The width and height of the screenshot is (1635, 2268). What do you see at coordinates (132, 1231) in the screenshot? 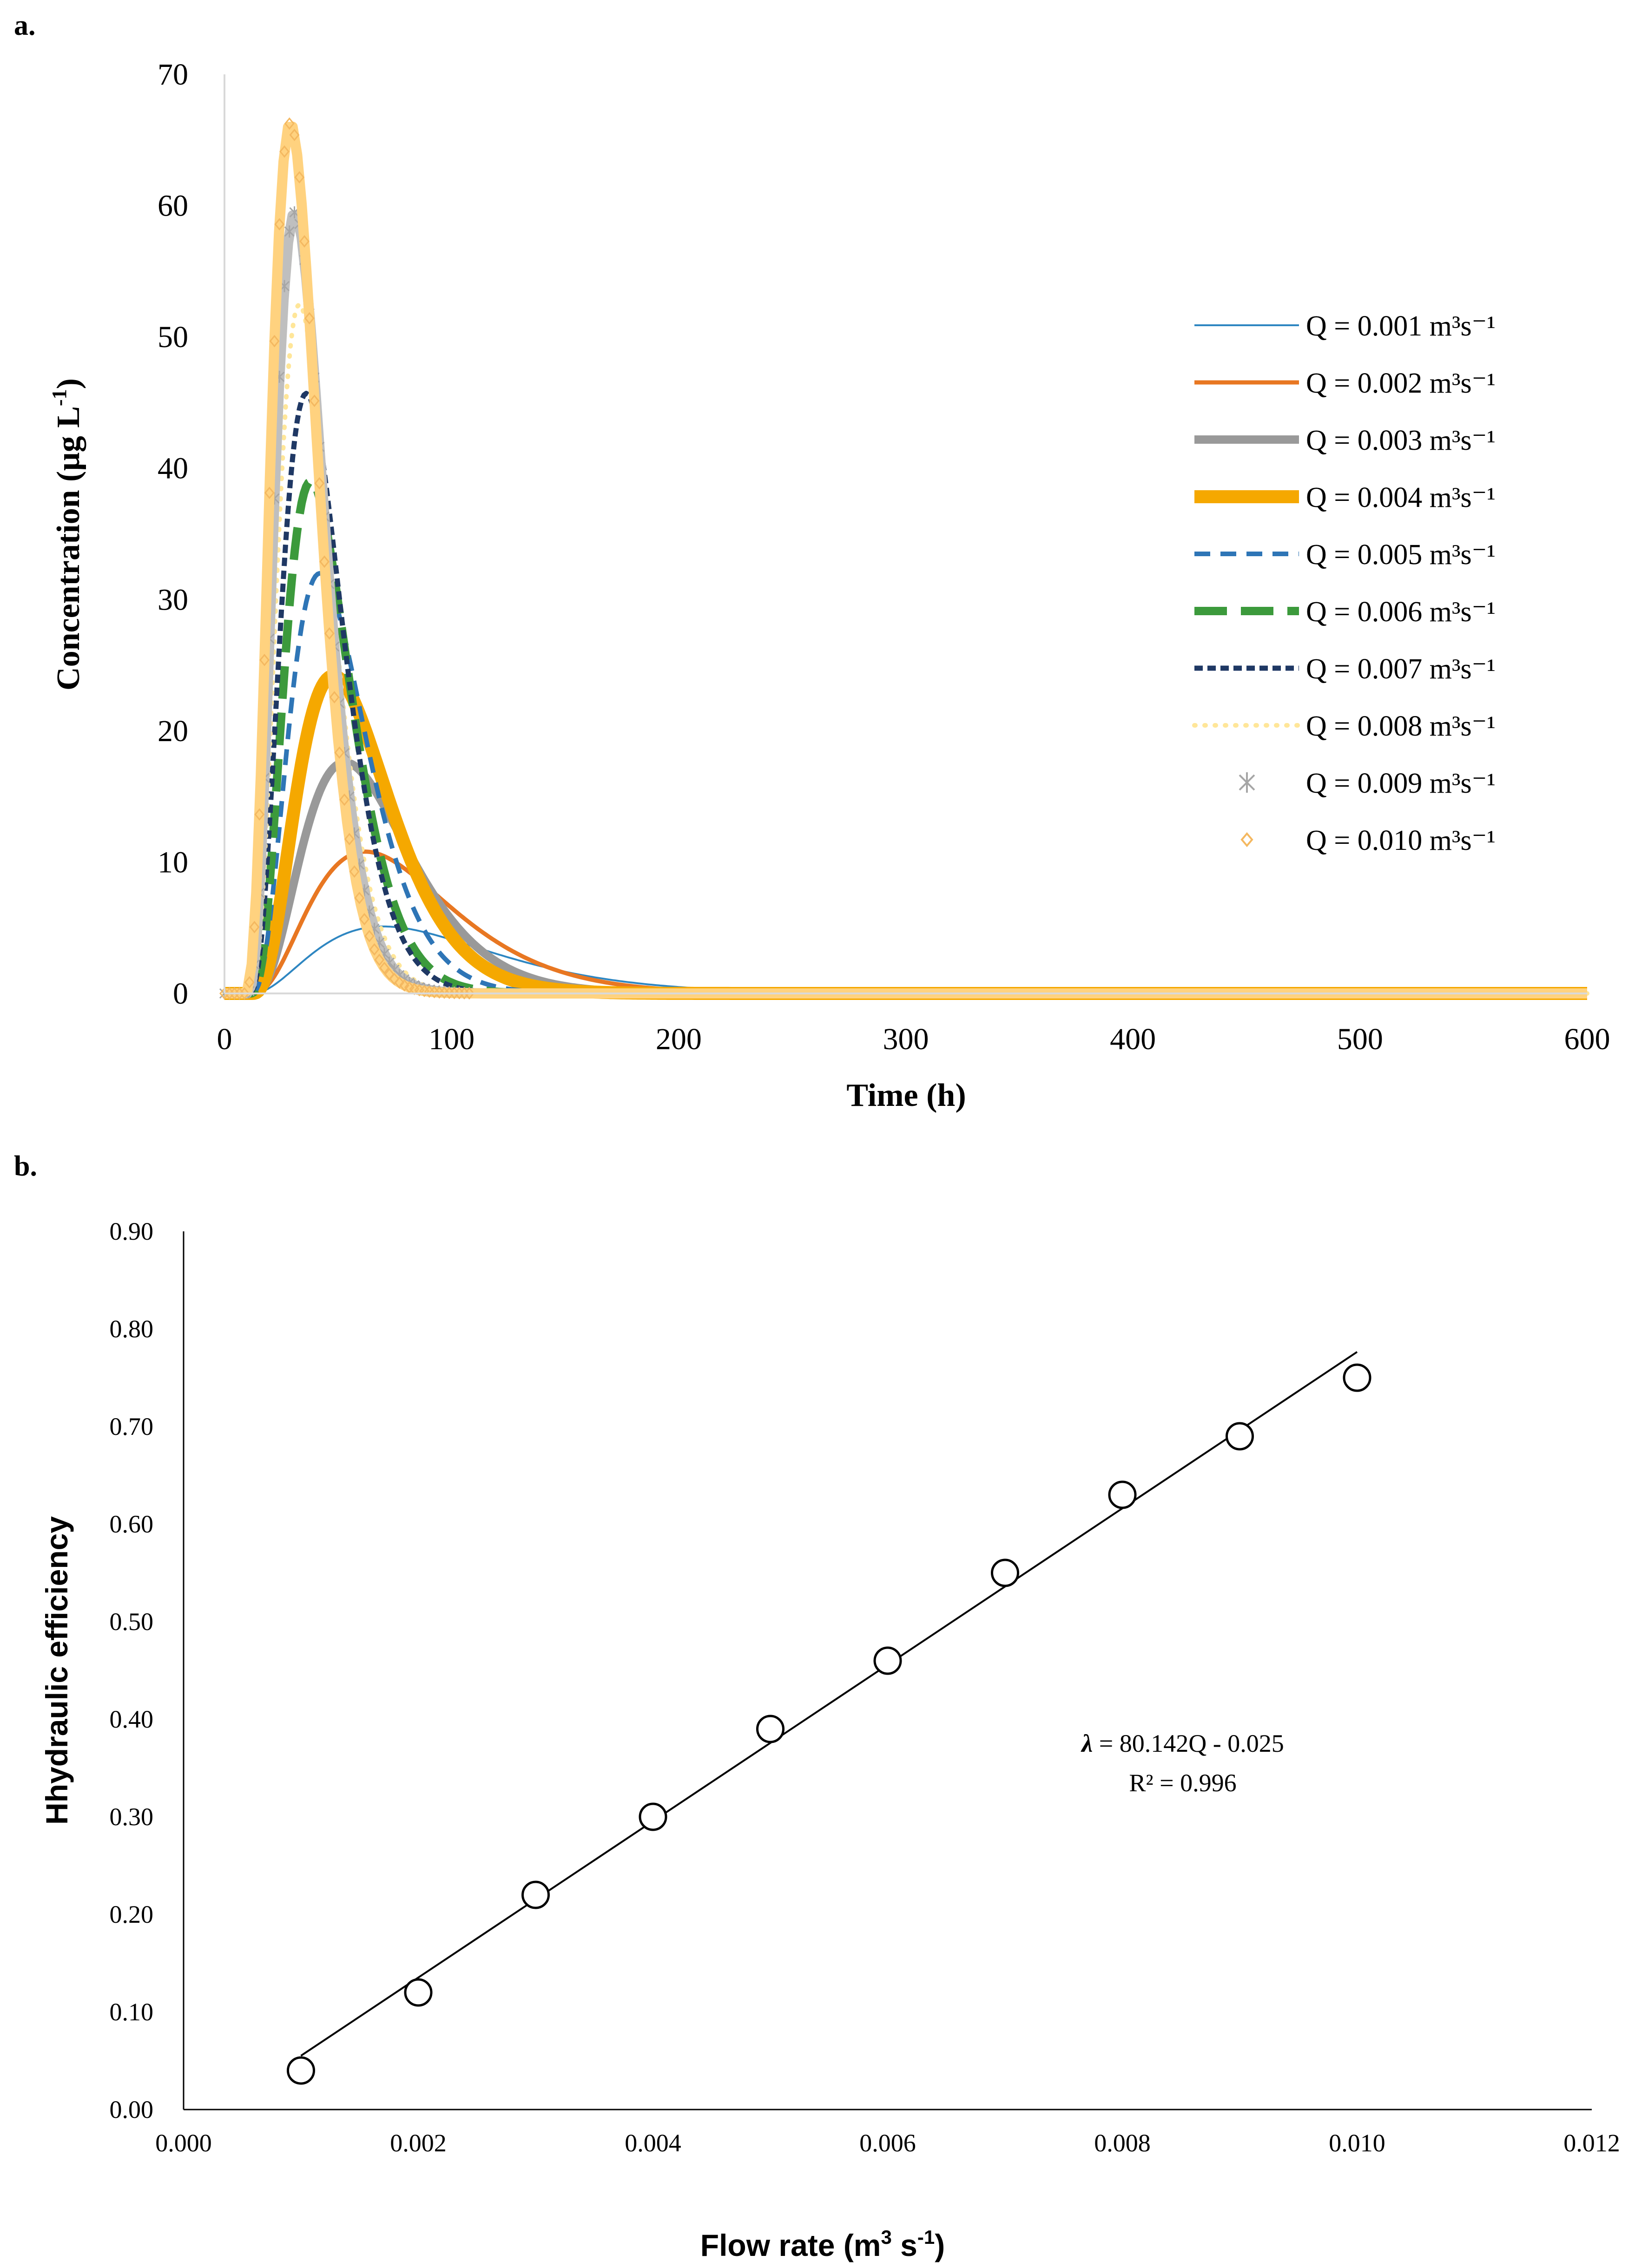
I see `panel-b-y-tick-label: 0.90` at bounding box center [132, 1231].